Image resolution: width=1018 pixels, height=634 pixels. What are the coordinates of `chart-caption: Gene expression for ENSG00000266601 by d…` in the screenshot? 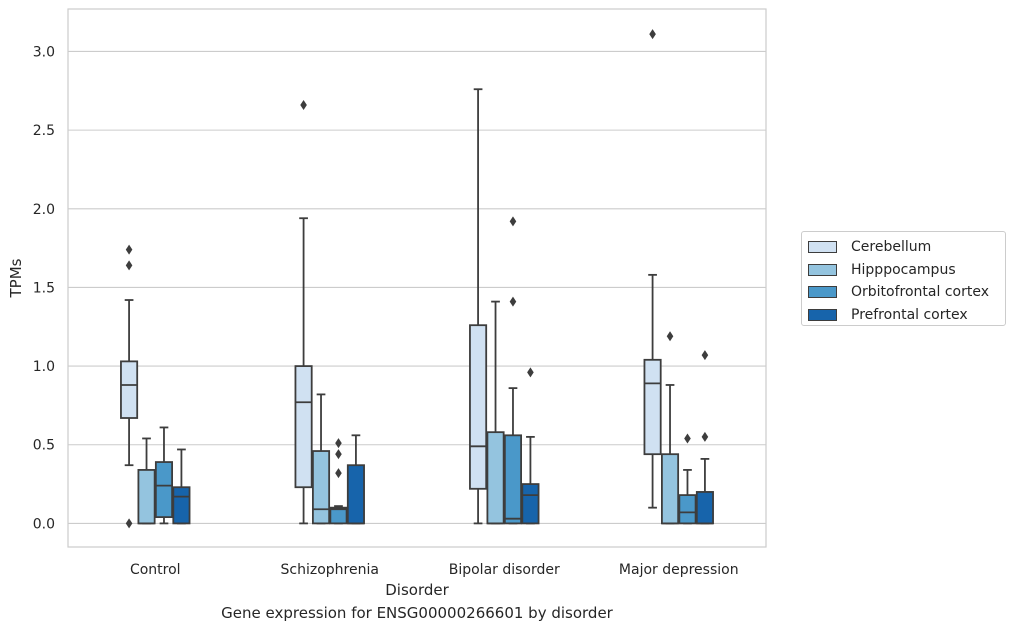 It's located at (417, 613).